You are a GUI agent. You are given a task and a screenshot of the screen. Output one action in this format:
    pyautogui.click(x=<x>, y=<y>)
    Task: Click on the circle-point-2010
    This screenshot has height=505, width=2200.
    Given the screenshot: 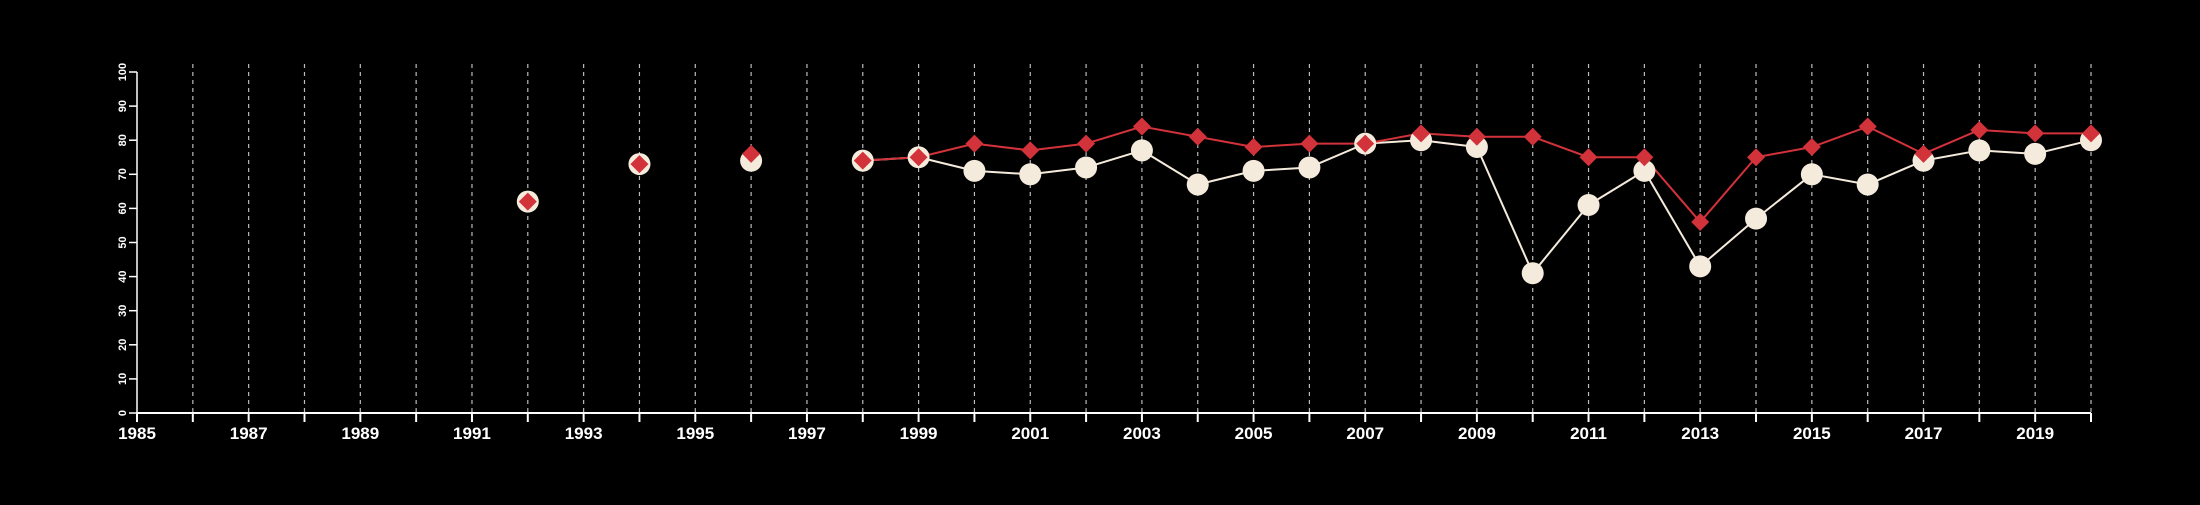 What is the action you would take?
    pyautogui.click(x=1532, y=273)
    